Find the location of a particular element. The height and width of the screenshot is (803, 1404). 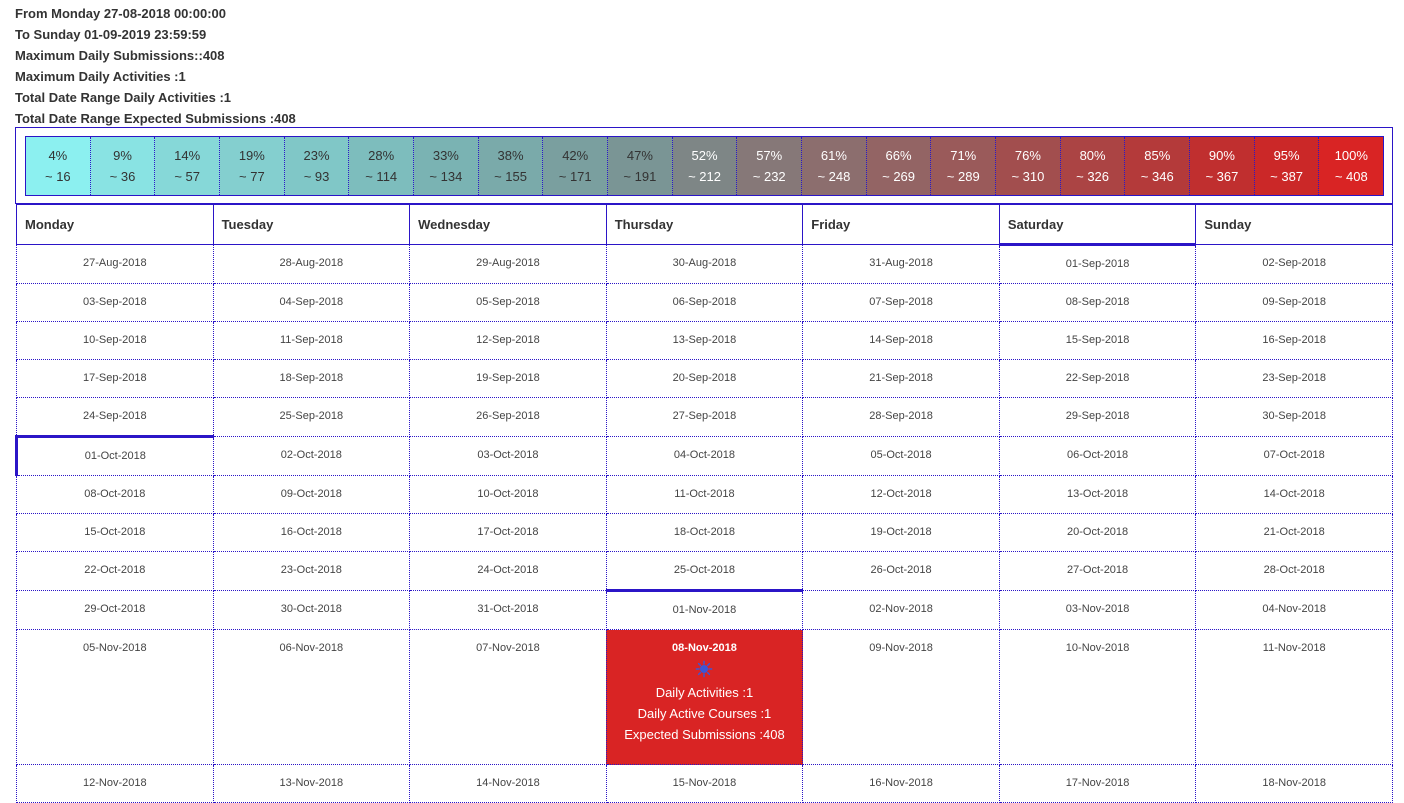

calendar-day-cell: 23-Sep-2018 is located at coordinates (1294, 378).